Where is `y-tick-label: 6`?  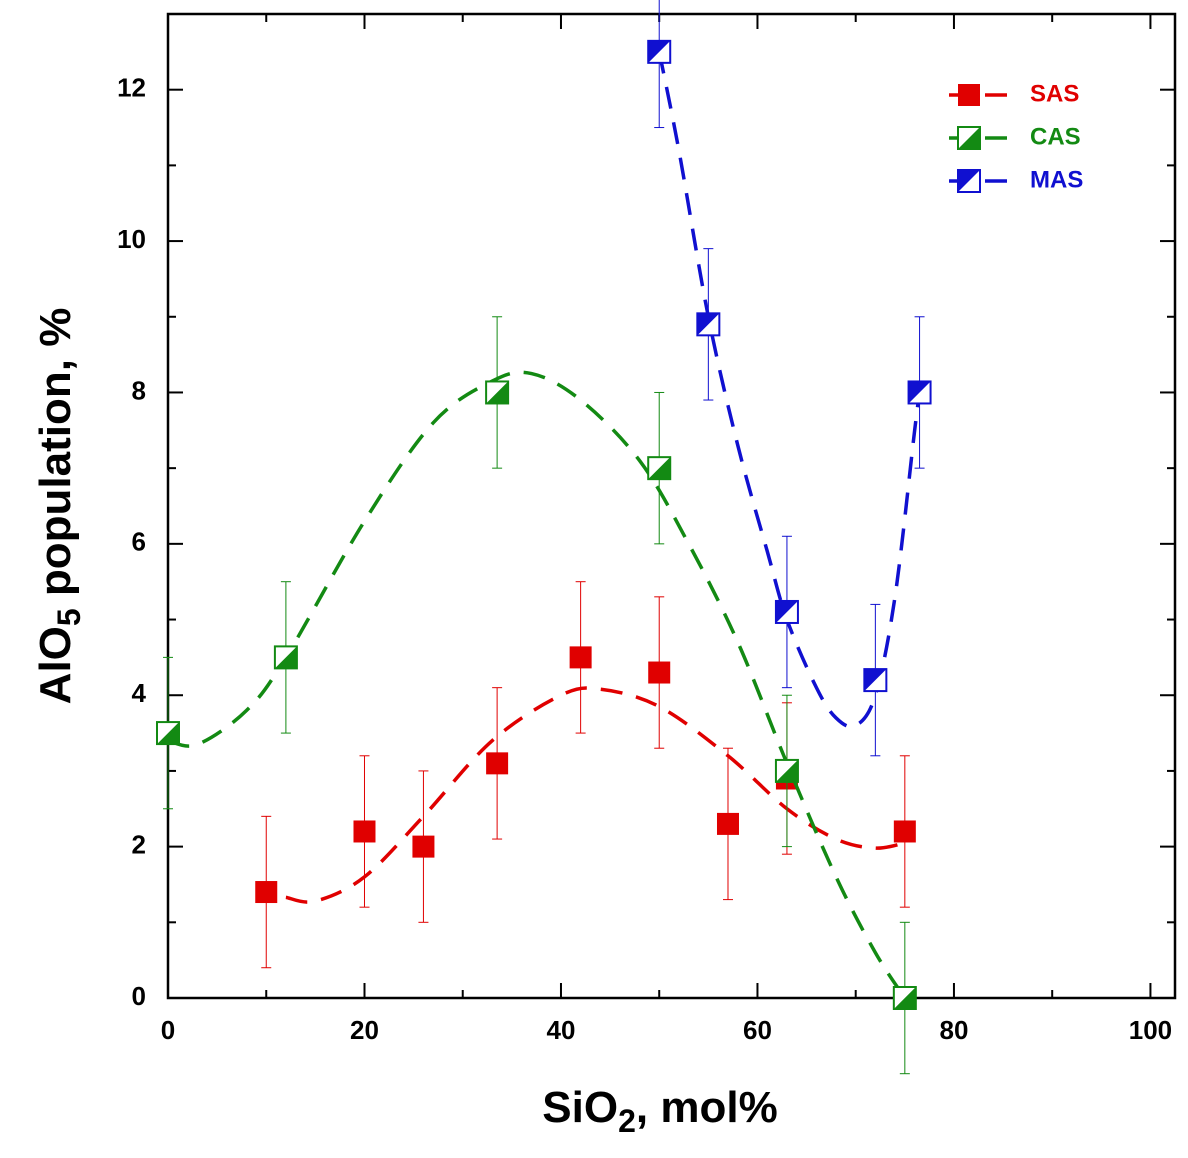
y-tick-label: 6 is located at coordinates (139, 542).